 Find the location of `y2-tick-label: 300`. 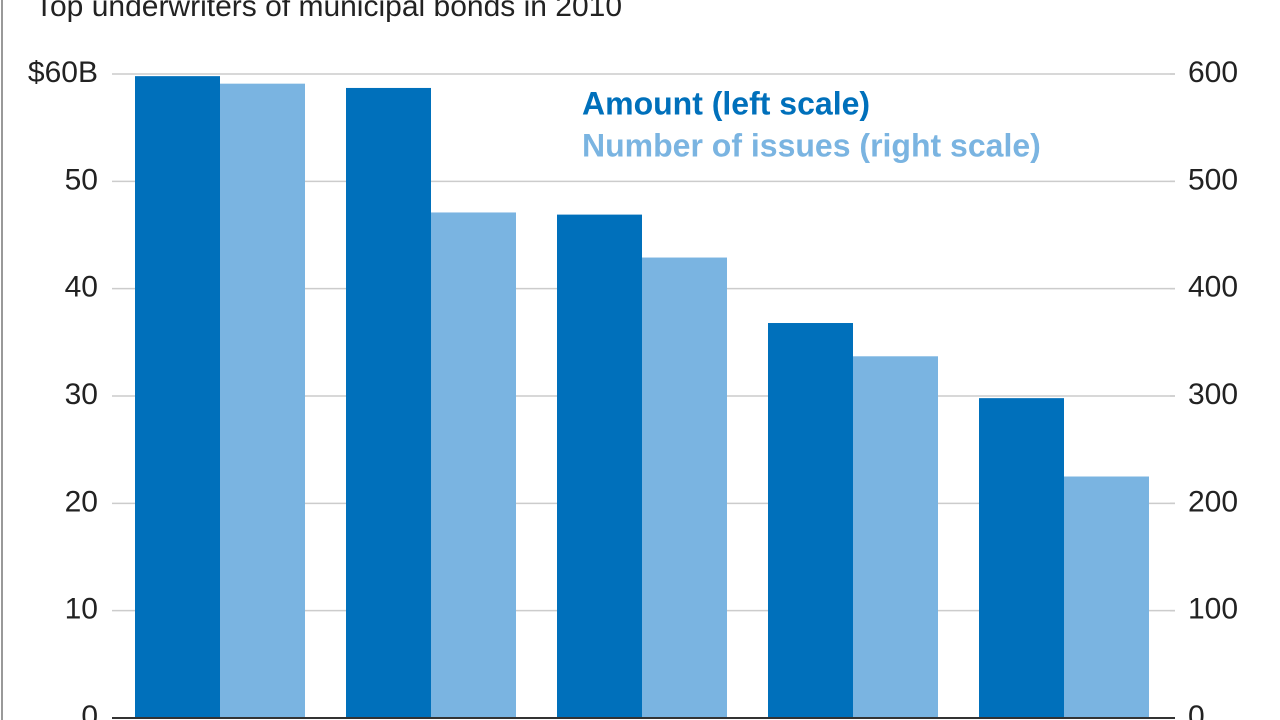

y2-tick-label: 300 is located at coordinates (1213, 394).